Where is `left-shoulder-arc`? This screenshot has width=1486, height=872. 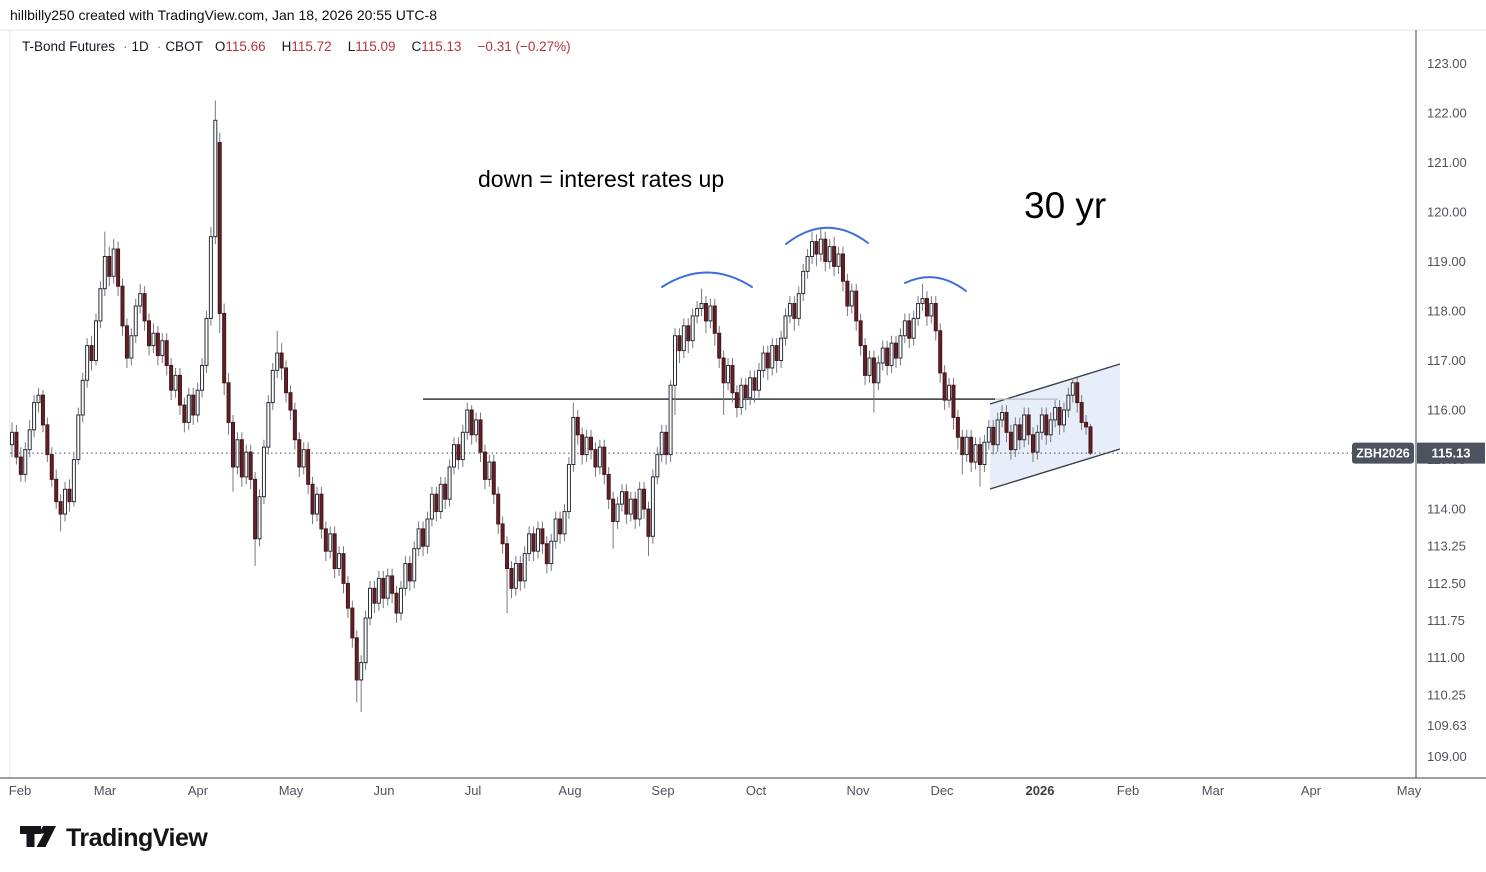 left-shoulder-arc is located at coordinates (707, 279).